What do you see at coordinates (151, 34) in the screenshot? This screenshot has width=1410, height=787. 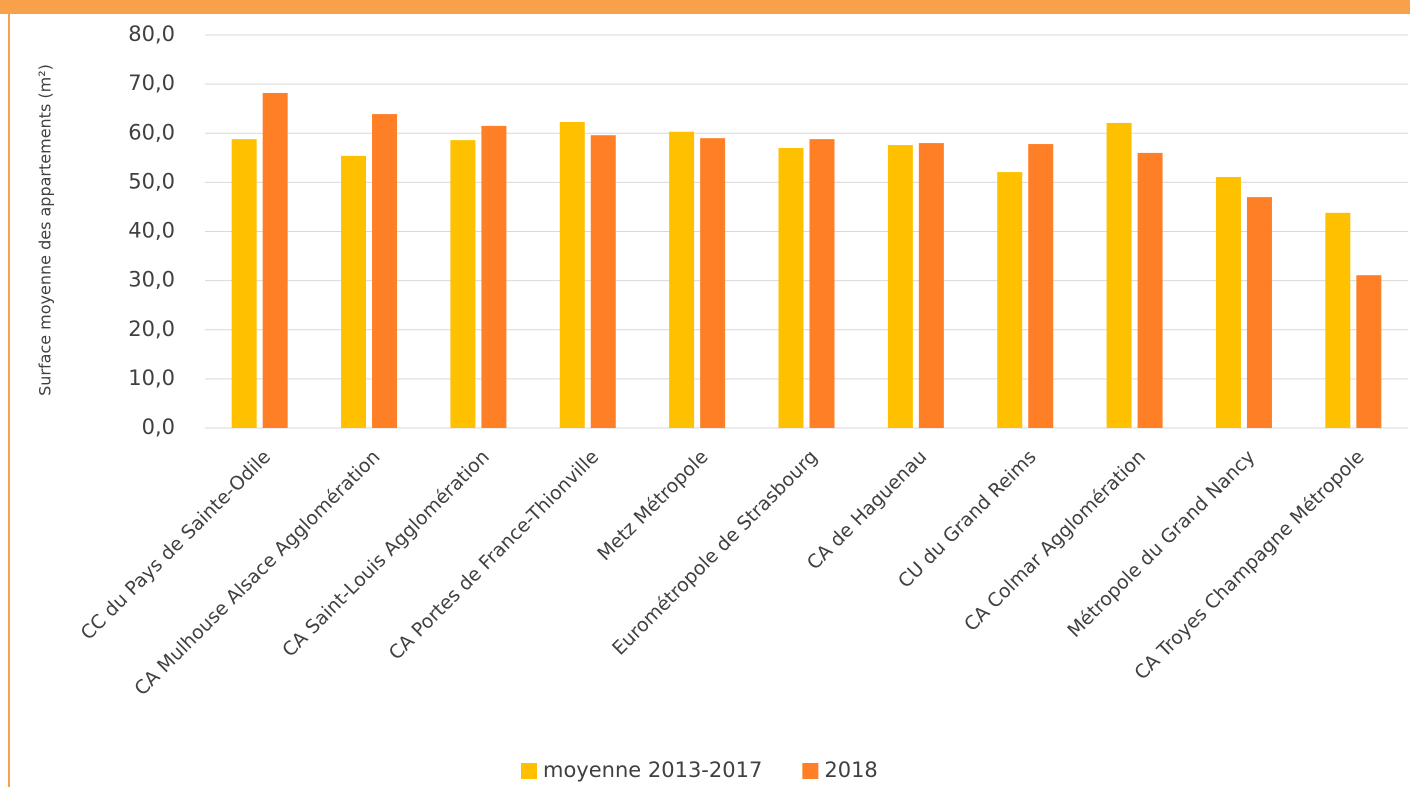 I see `y-tick-label: 80,0` at bounding box center [151, 34].